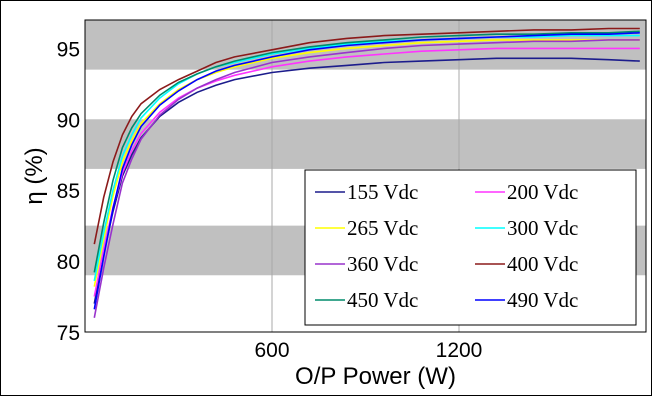  Describe the element at coordinates (542, 192) in the screenshot. I see `legend-label: 200 Vdc` at that location.